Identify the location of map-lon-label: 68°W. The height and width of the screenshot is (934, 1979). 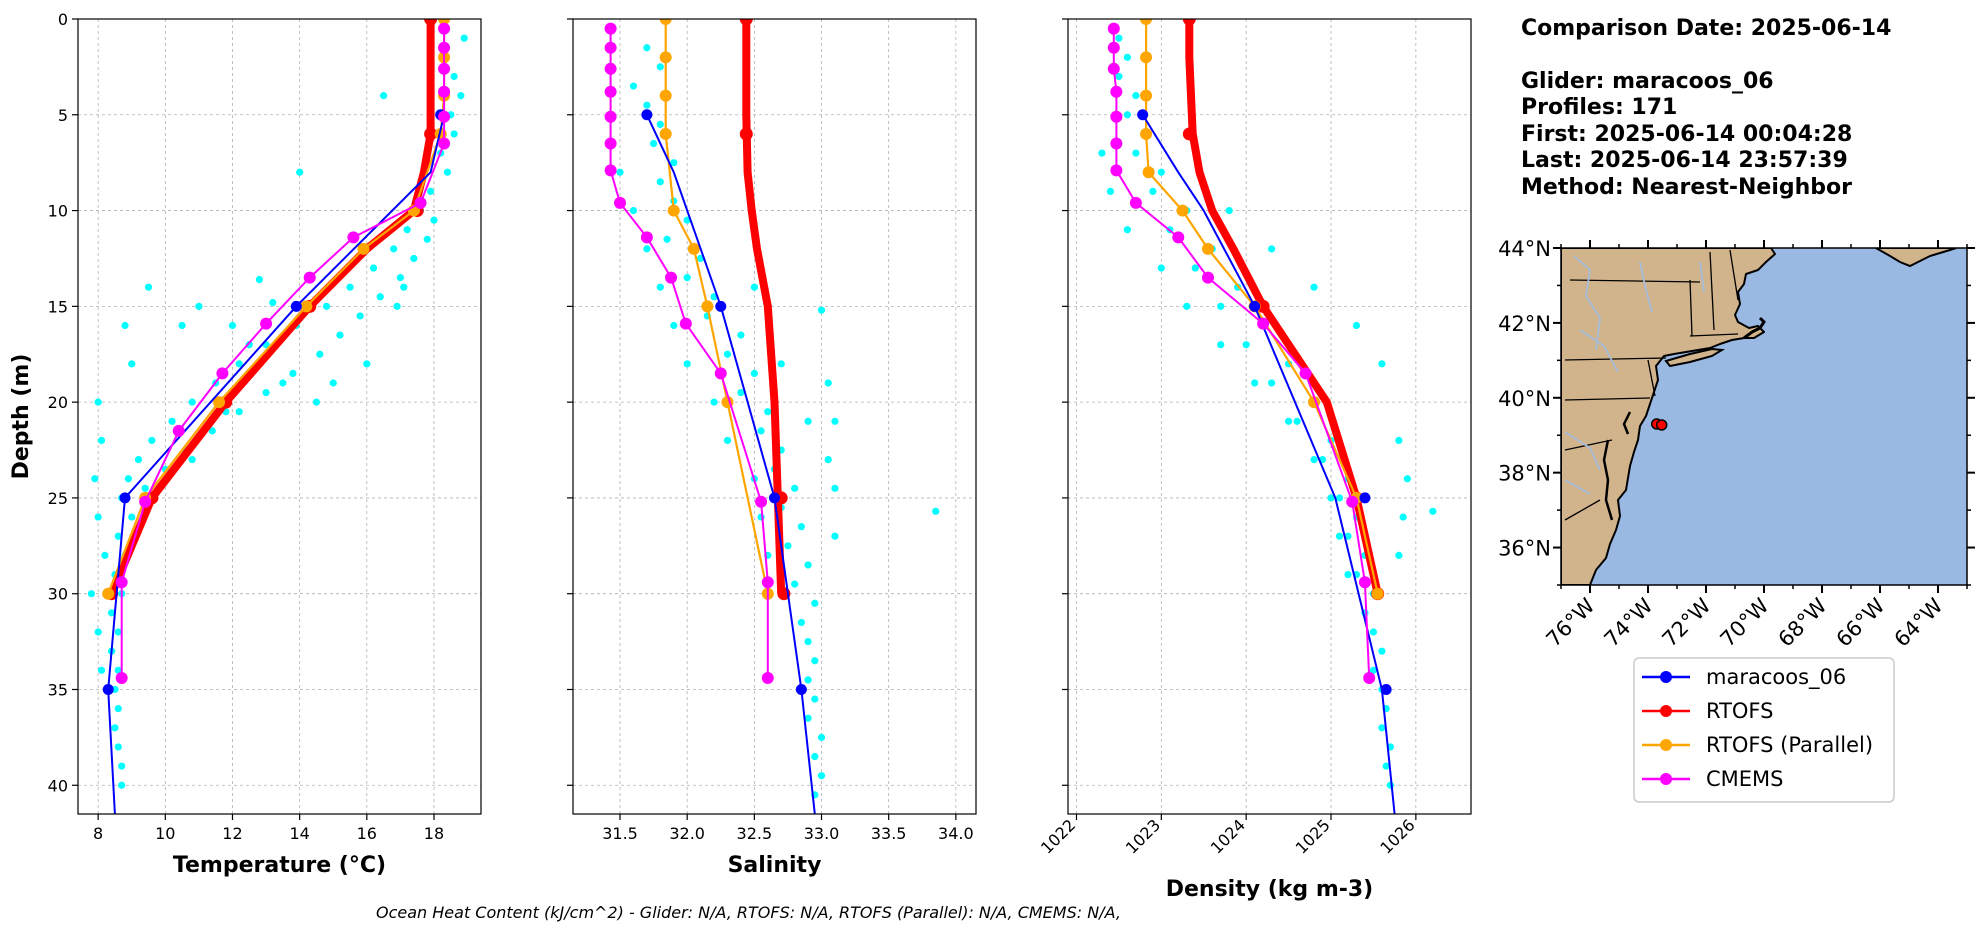
(1803, 622).